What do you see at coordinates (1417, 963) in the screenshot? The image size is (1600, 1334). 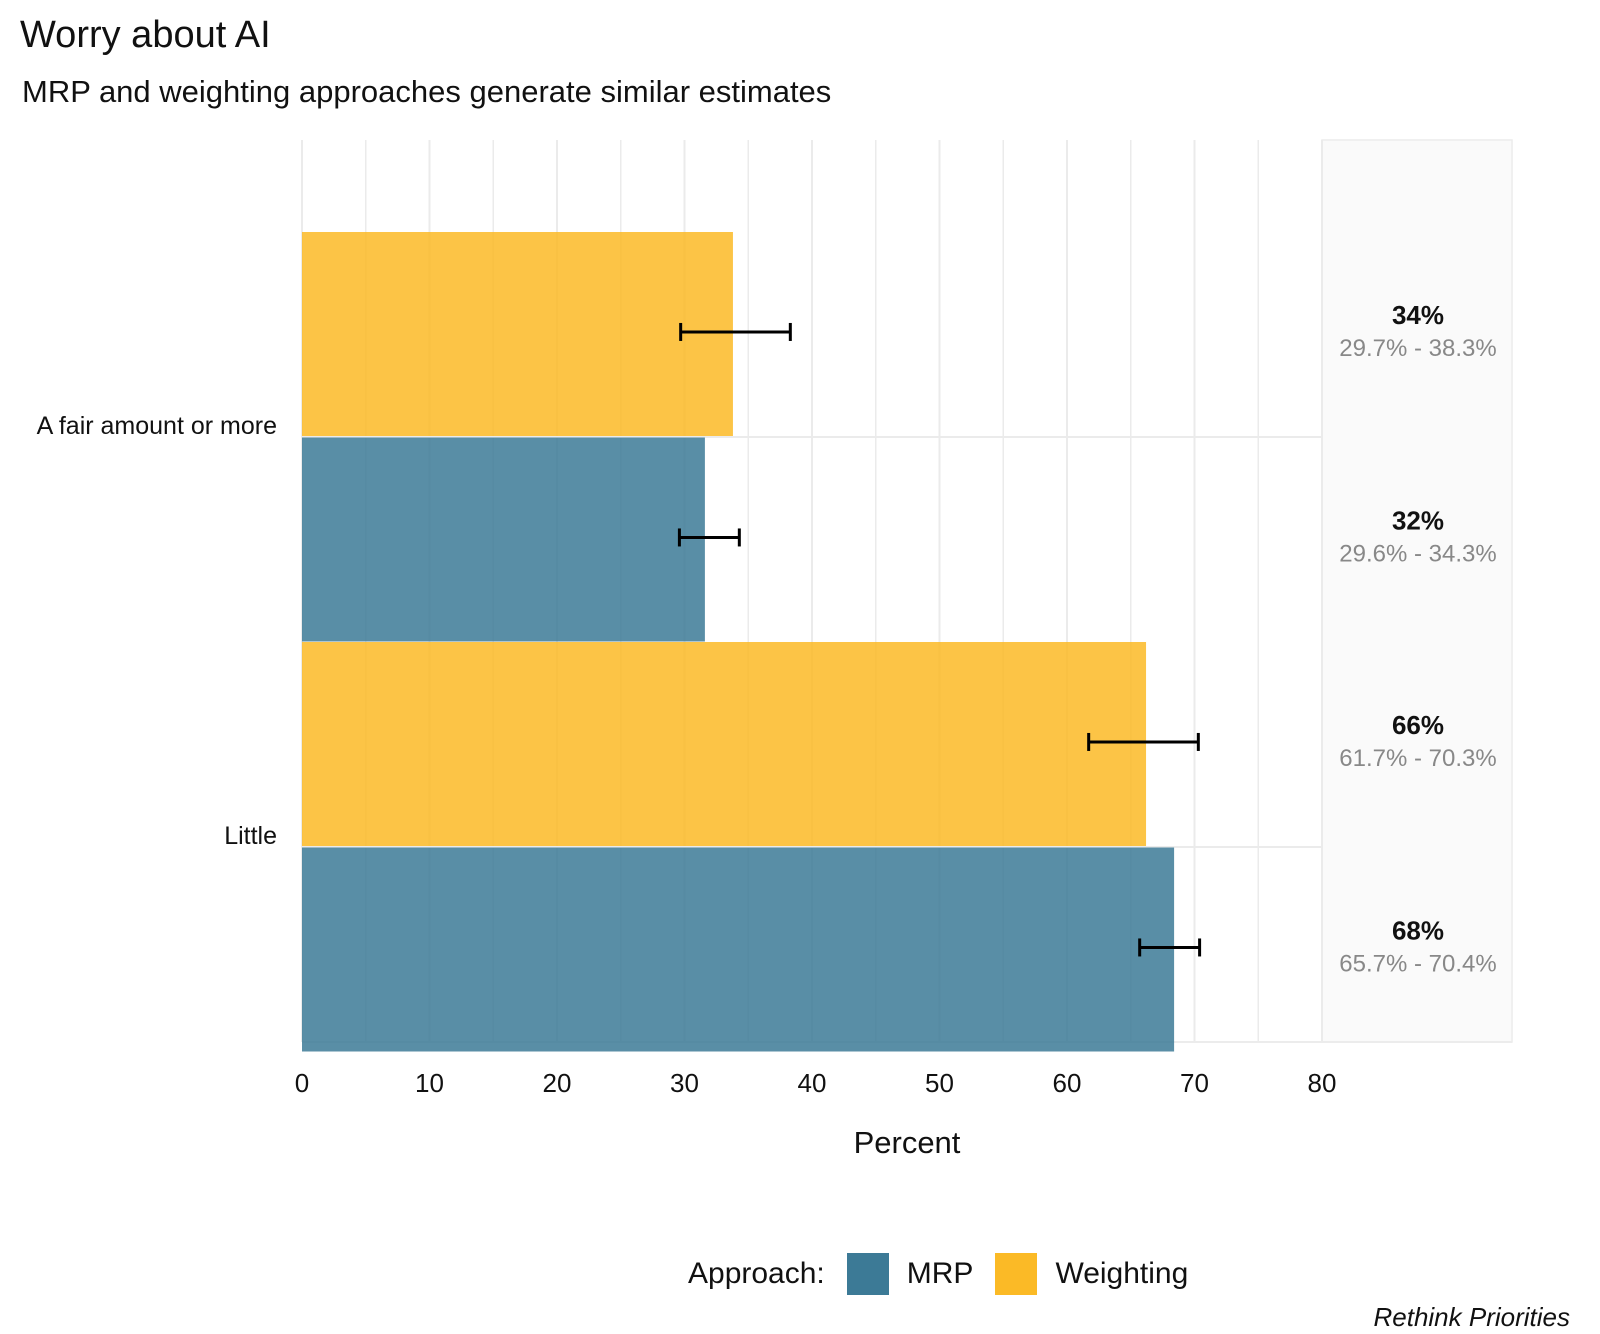 I see `ci-label: 65.7% - 70.4%` at bounding box center [1417, 963].